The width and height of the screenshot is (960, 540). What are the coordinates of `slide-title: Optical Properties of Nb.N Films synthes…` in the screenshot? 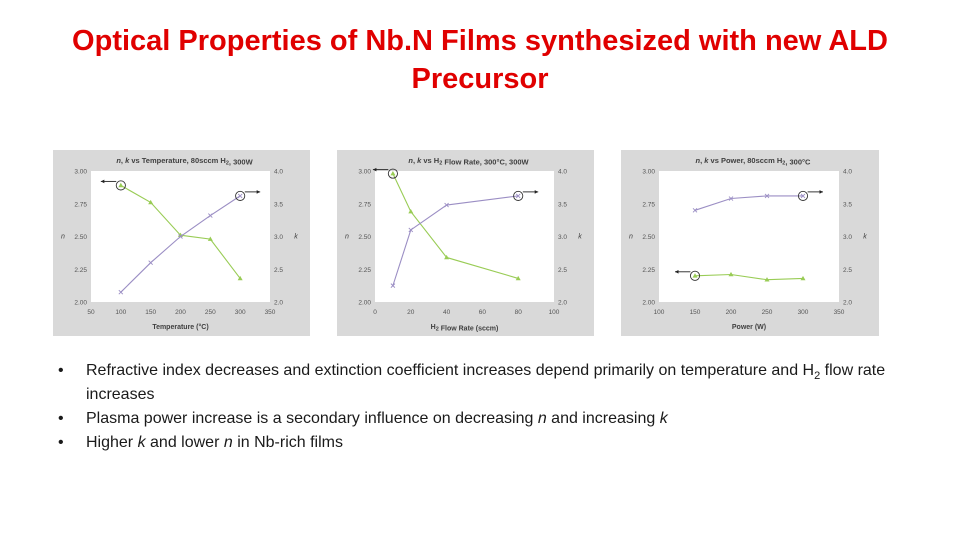 It's located at (480, 60).